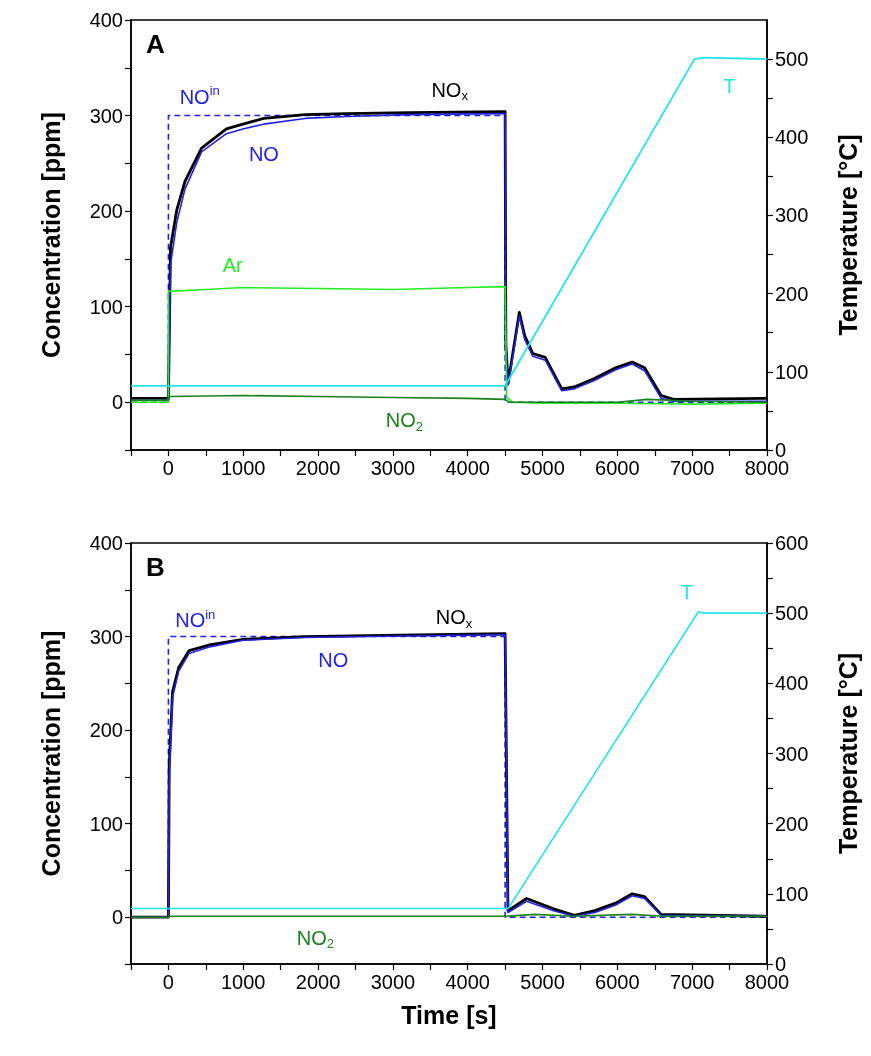  What do you see at coordinates (449, 1014) in the screenshot?
I see `x-axis-title: Time [s]` at bounding box center [449, 1014].